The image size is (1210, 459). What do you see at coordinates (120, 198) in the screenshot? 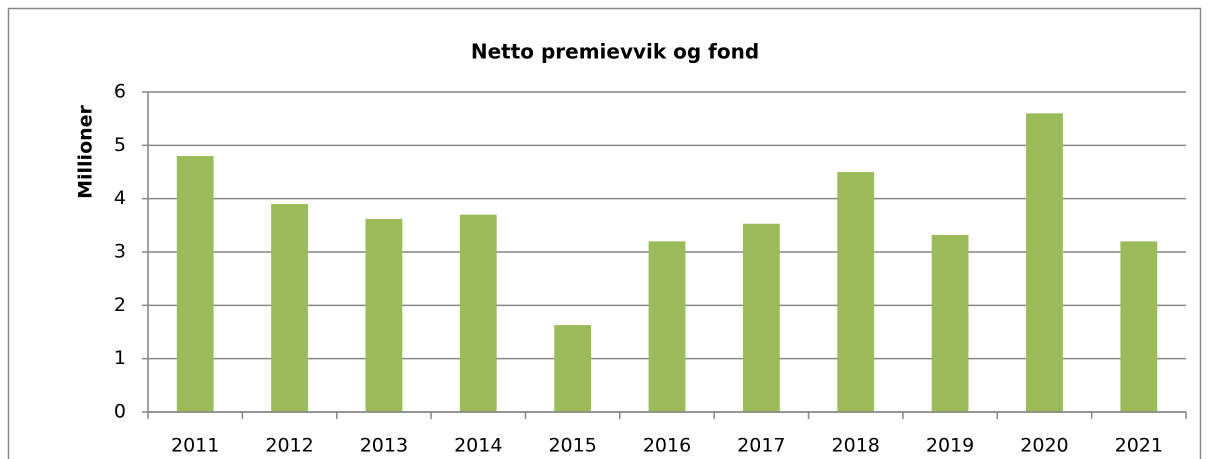
I see `y-tick-label: 4` at bounding box center [120, 198].